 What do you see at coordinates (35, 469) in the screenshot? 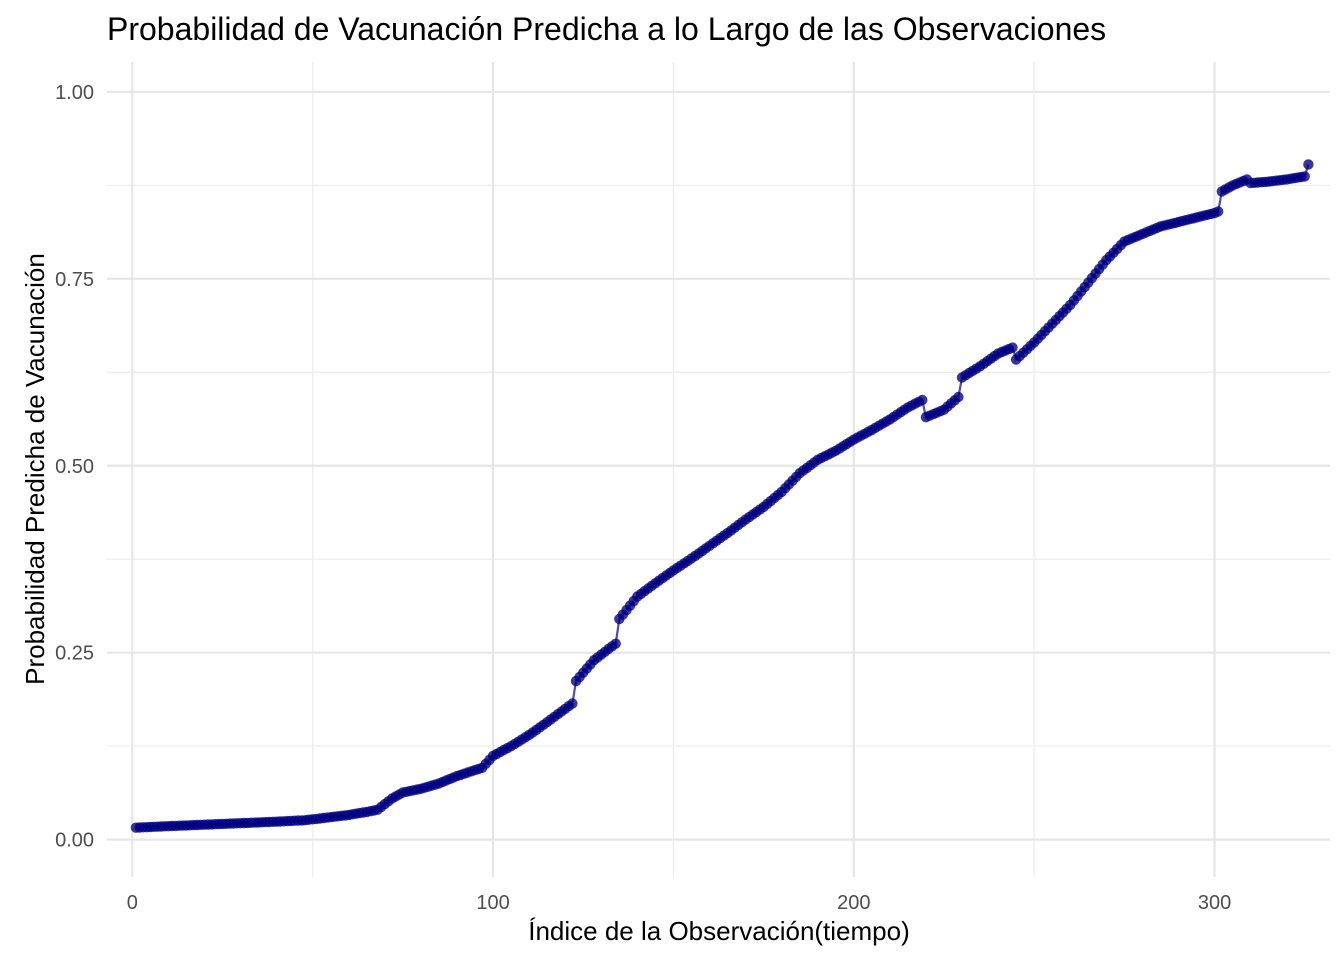
I see `y-axis-title: Probabilidad Predicha de Vacunación` at bounding box center [35, 469].